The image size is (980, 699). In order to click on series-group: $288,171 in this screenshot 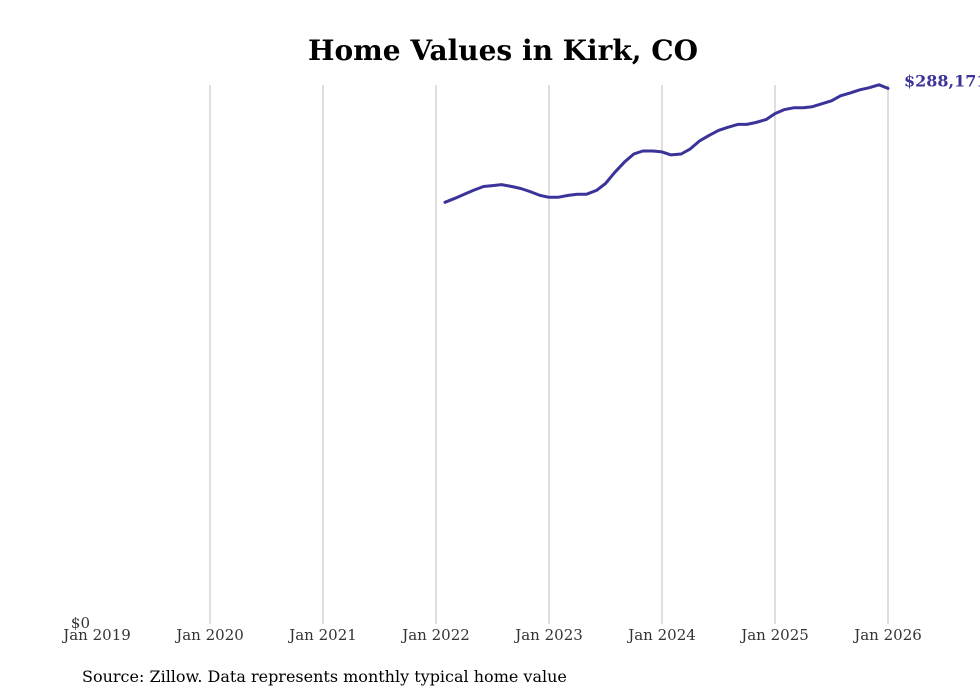, I will do `click(711, 137)`.